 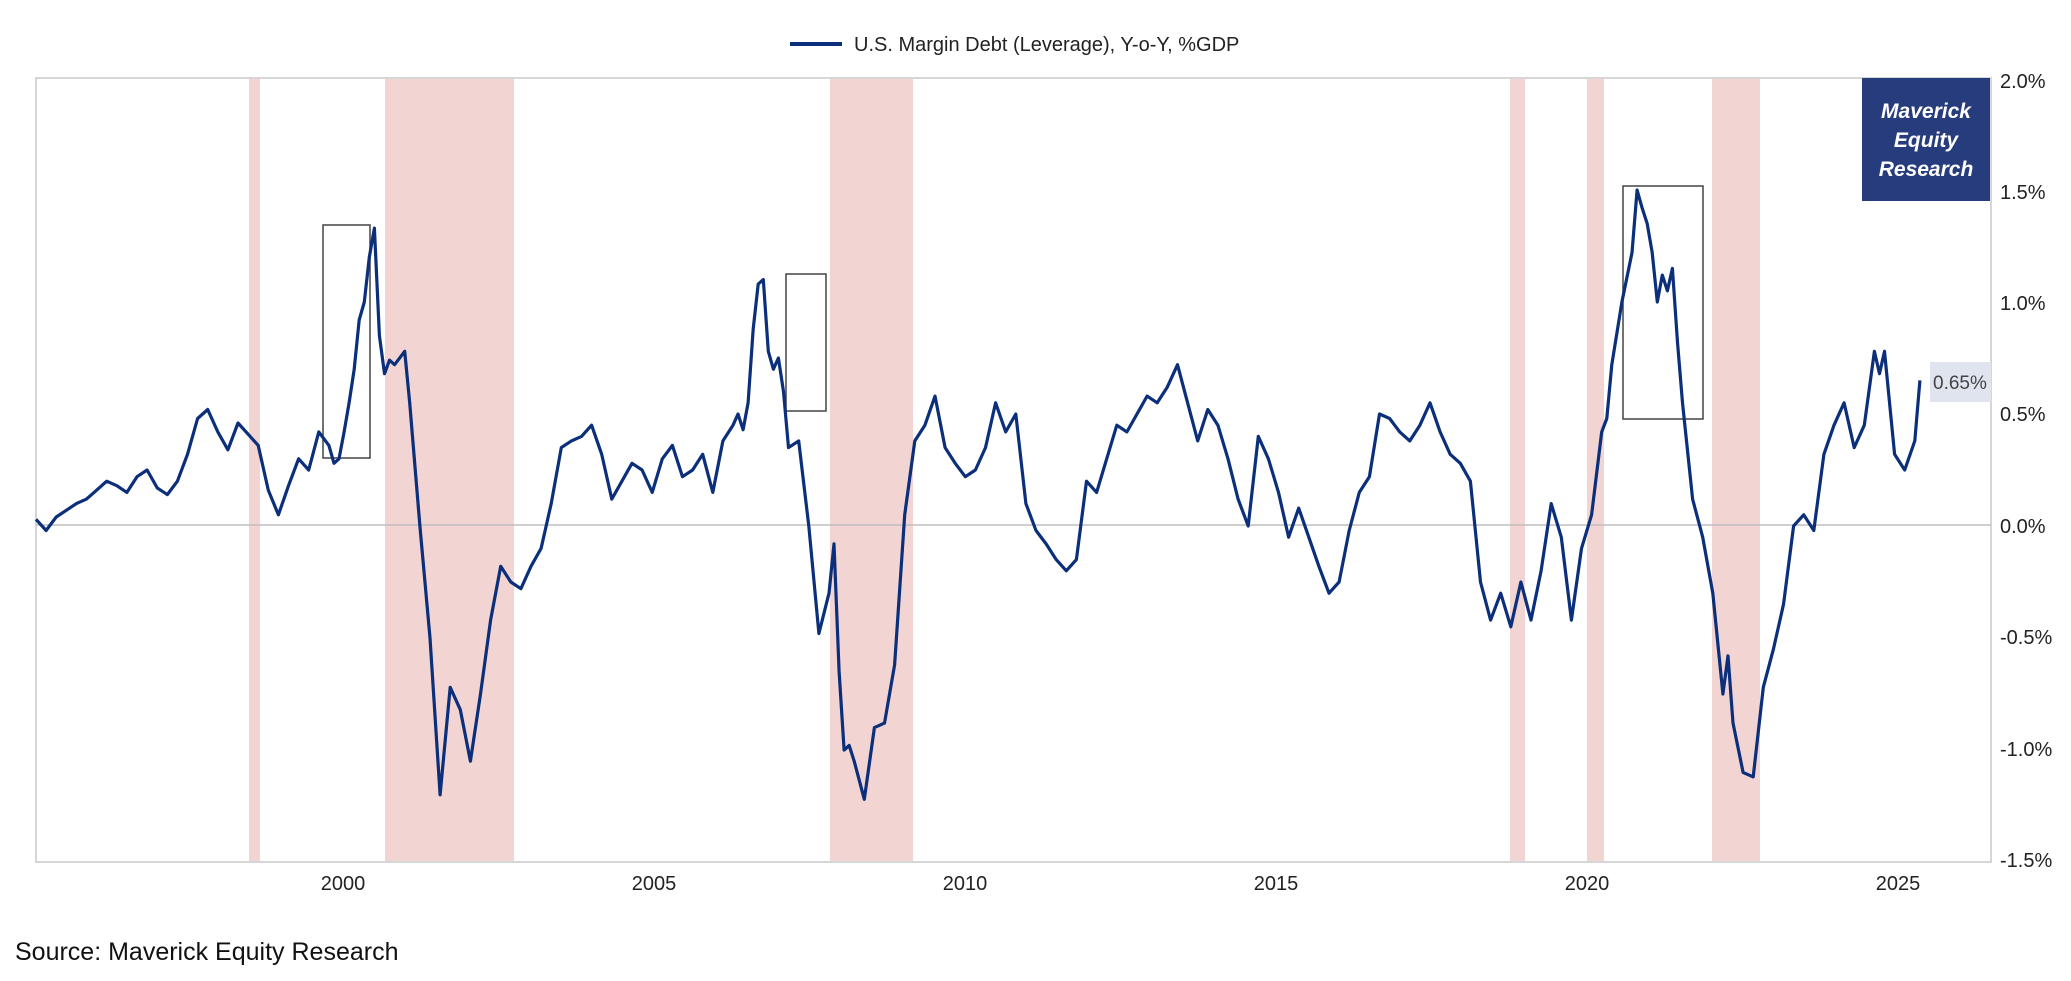 What do you see at coordinates (965, 884) in the screenshot?
I see `x-tick-label: 2010` at bounding box center [965, 884].